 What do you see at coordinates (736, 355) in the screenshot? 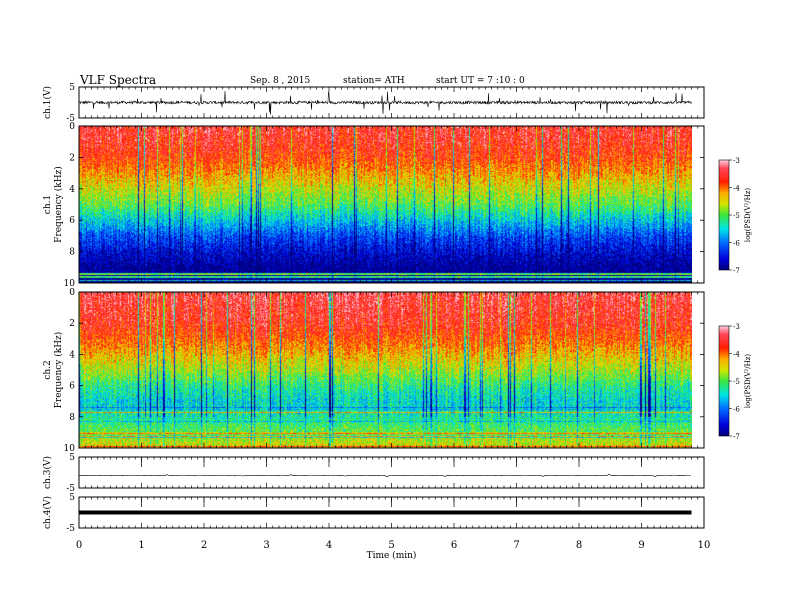
I see `ch2-colorbar-tick-label: -4` at bounding box center [736, 355].